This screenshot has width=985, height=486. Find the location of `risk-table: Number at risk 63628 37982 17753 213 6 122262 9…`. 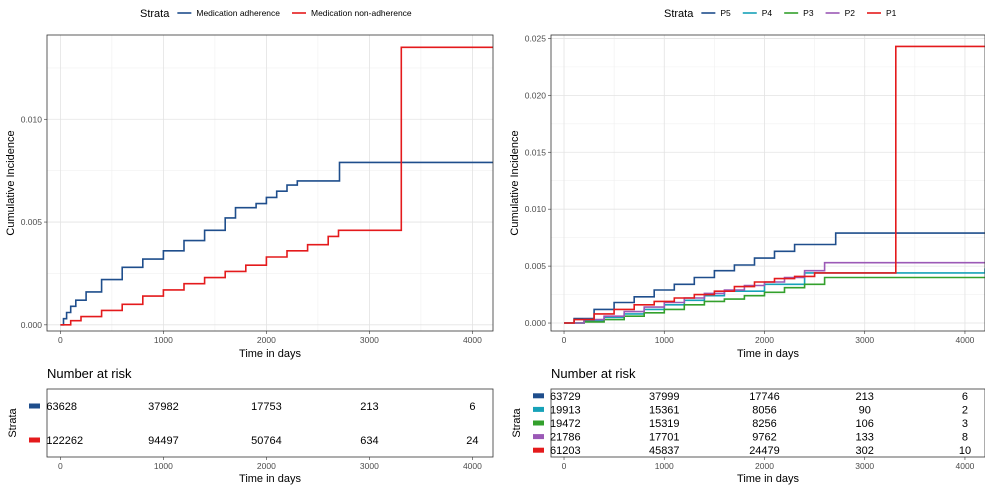

risk-table: Number at risk 63628 37982 17753 213 6 122262 9… is located at coordinates (250, 425).